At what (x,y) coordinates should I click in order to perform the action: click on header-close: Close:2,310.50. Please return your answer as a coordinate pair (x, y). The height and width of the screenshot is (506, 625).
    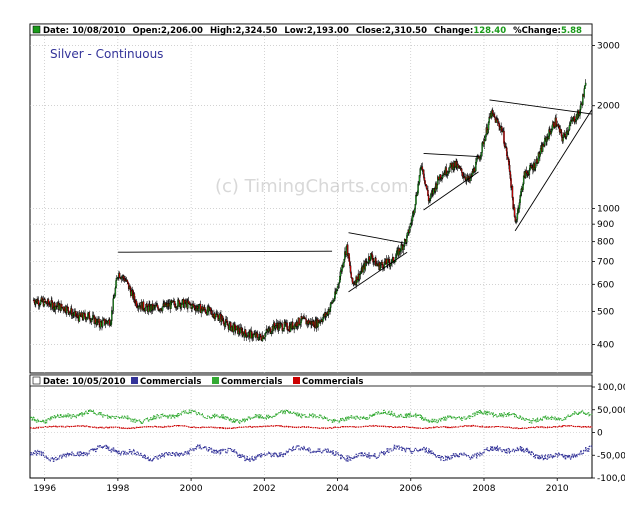
    Looking at the image, I should click on (391, 31).